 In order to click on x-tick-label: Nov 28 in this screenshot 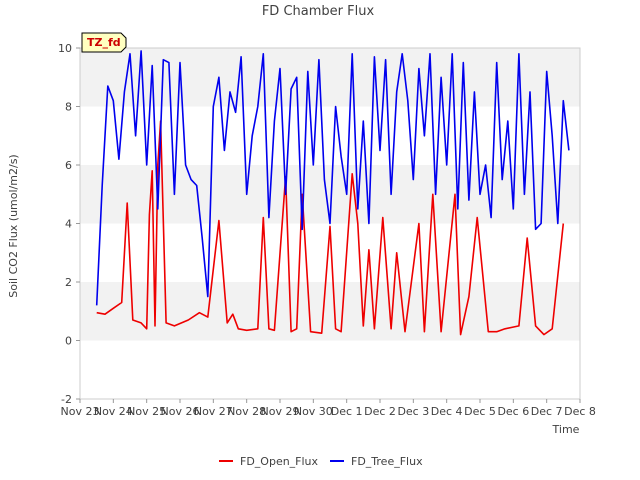, I will do `click(246, 411)`.